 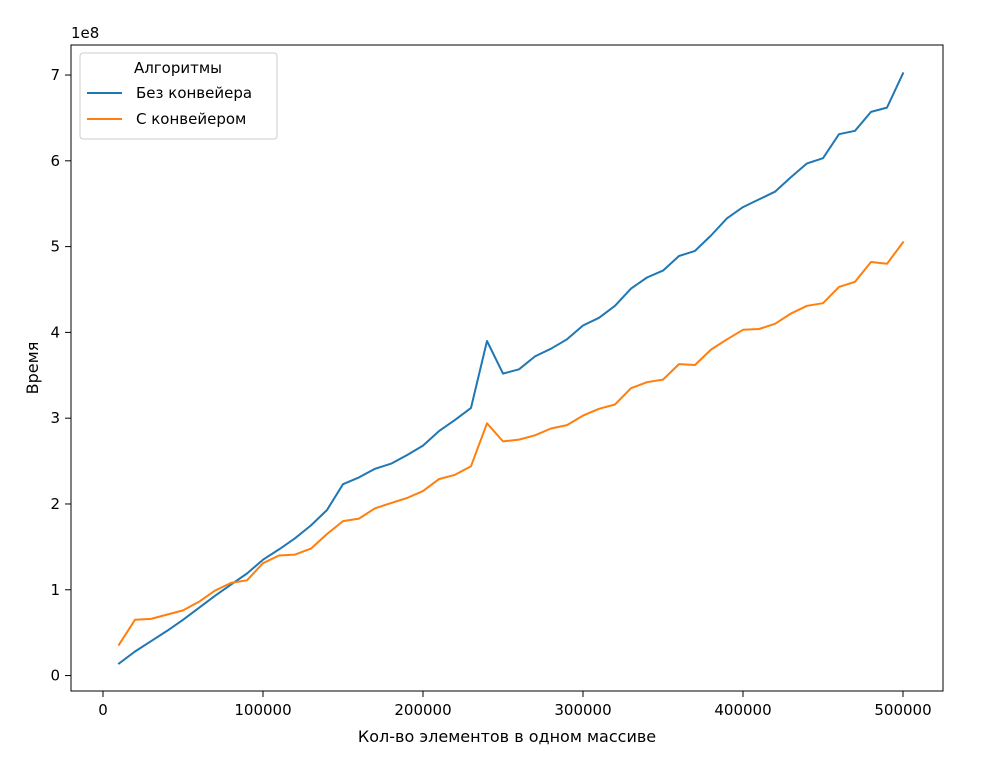 What do you see at coordinates (55, 247) in the screenshot?
I see `y-tick-label: 5` at bounding box center [55, 247].